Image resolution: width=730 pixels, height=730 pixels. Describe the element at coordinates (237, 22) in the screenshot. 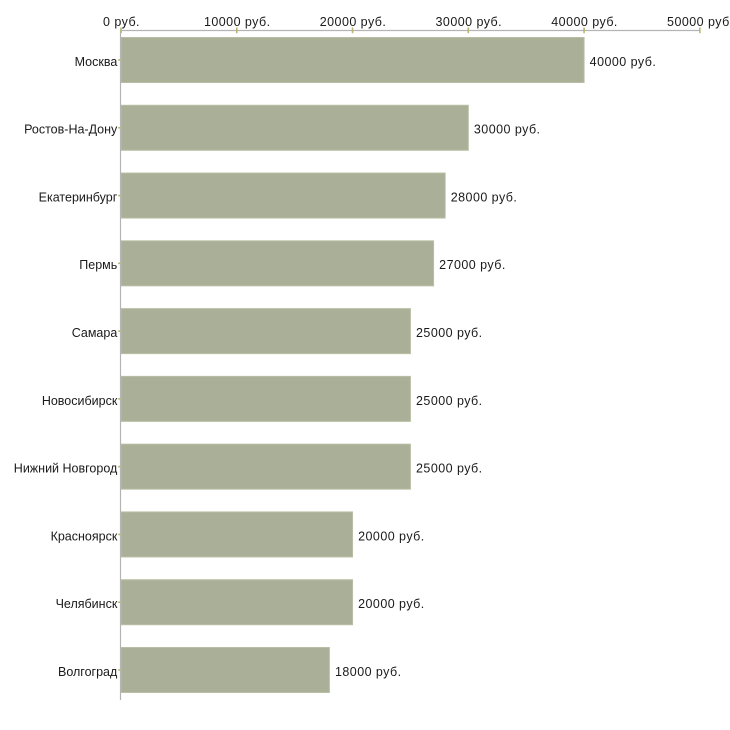

I see `svg-text: 10000 руб.` at that location.